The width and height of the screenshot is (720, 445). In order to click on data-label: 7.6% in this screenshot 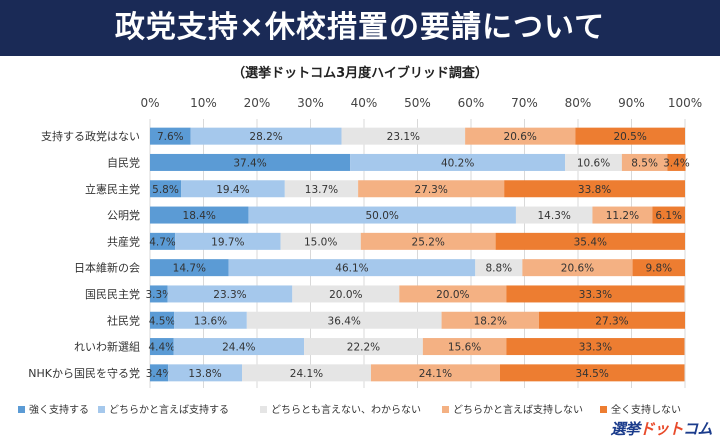, I will do `click(170, 137)`.